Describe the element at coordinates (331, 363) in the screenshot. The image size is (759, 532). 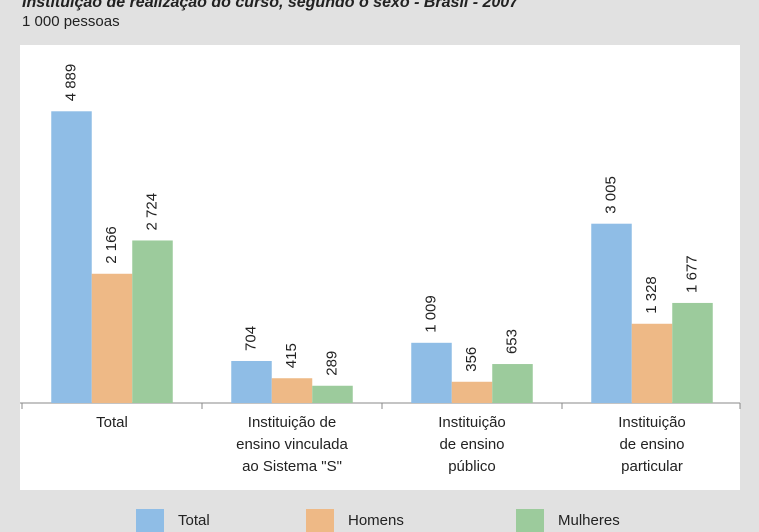
I see `value-label: 289` at that location.